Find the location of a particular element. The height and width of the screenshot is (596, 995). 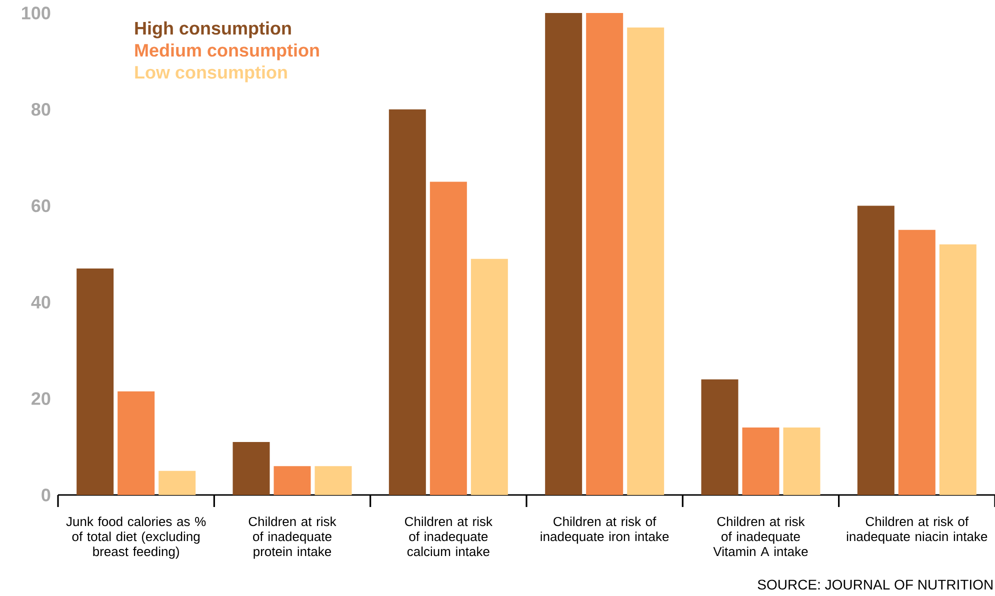

x-tick-label: Children at risk of inadequate calcium intake is located at coordinates (448, 536).